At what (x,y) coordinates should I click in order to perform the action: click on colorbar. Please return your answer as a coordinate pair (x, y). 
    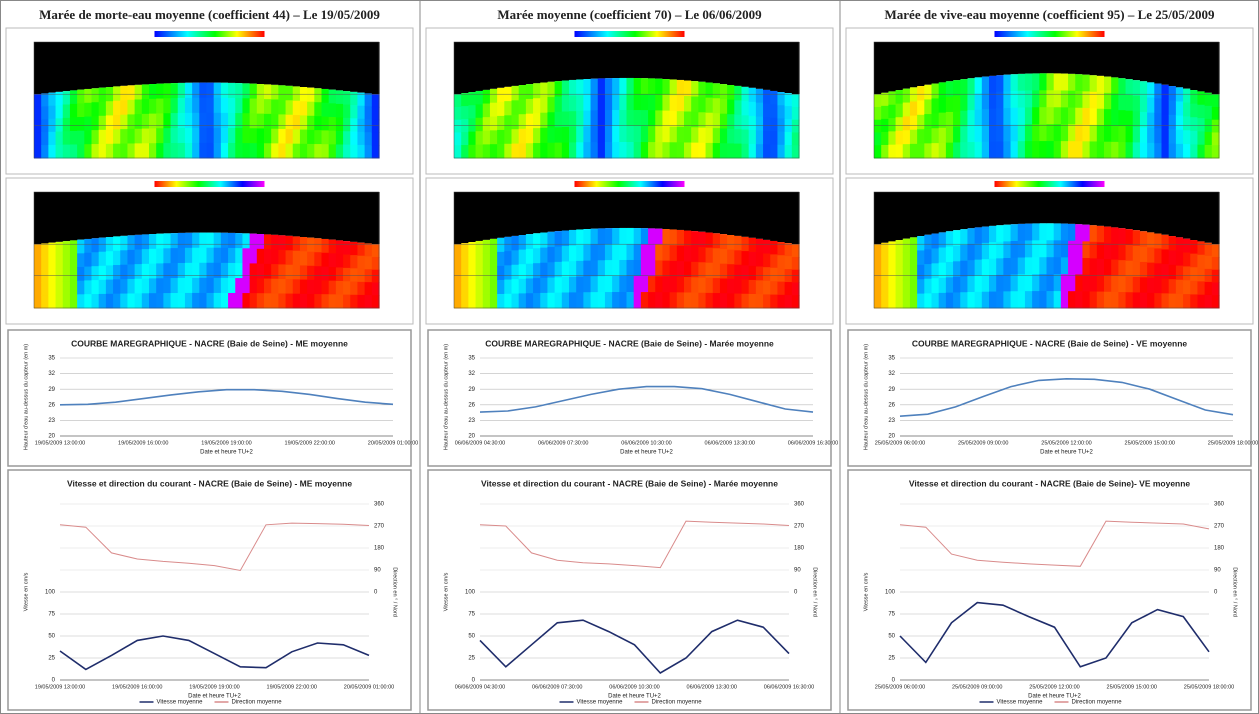
    Looking at the image, I should click on (1049, 34).